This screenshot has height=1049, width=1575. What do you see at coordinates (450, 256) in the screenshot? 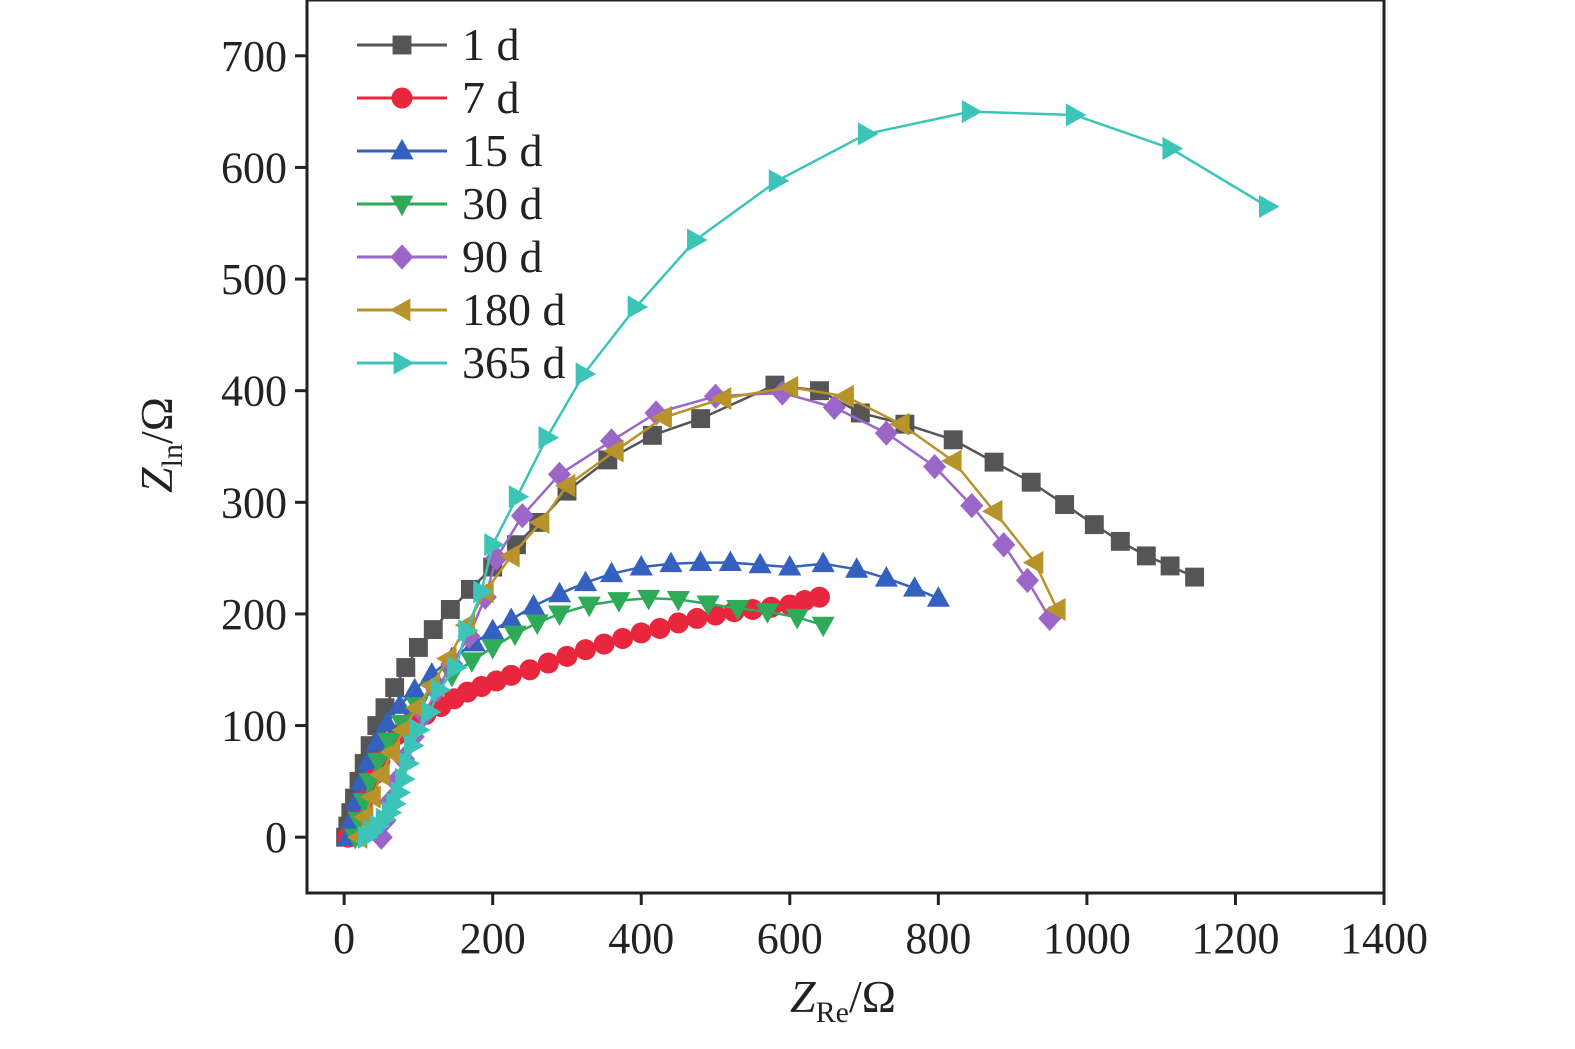
I see `legend-item: 90 d` at bounding box center [450, 256].